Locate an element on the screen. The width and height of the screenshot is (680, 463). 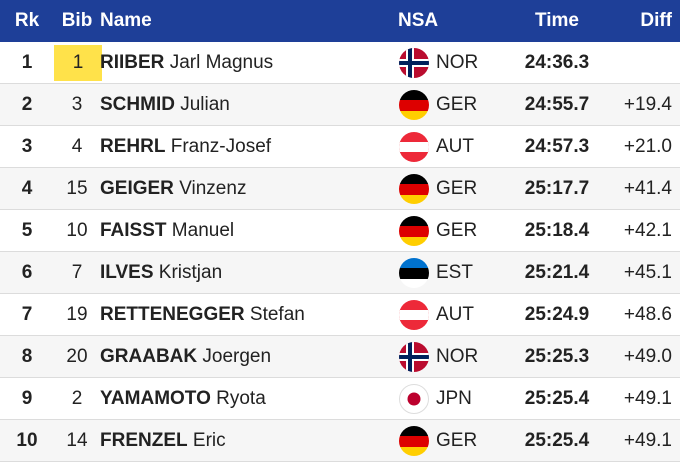
result-row: 5 10 FAISST Manuel GER 25:18.4 +42.1 is located at coordinates (340, 230).